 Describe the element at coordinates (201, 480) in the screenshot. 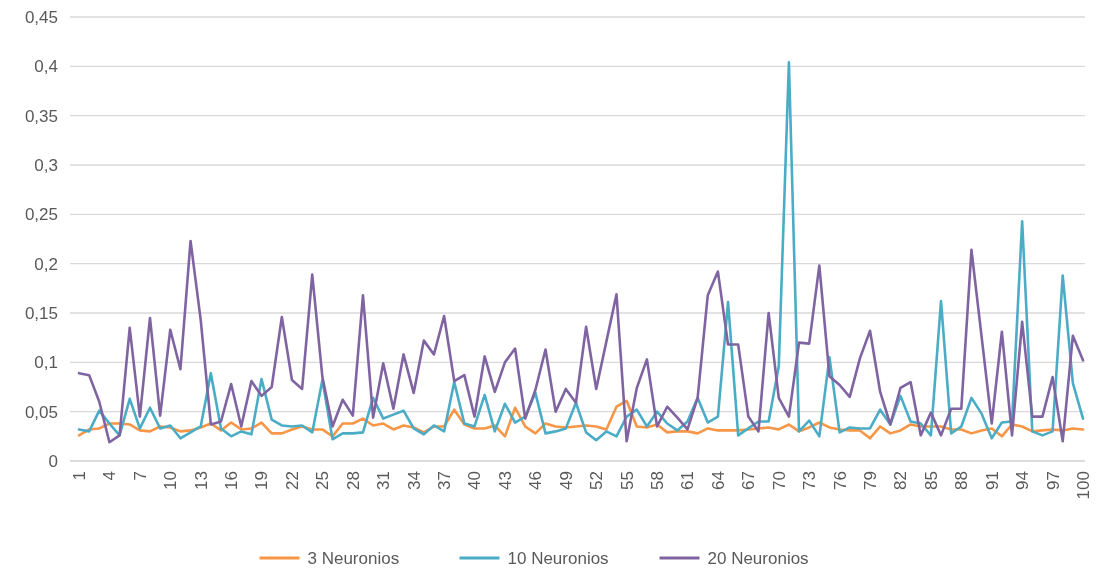

I see `x-tick-label: 13` at that location.